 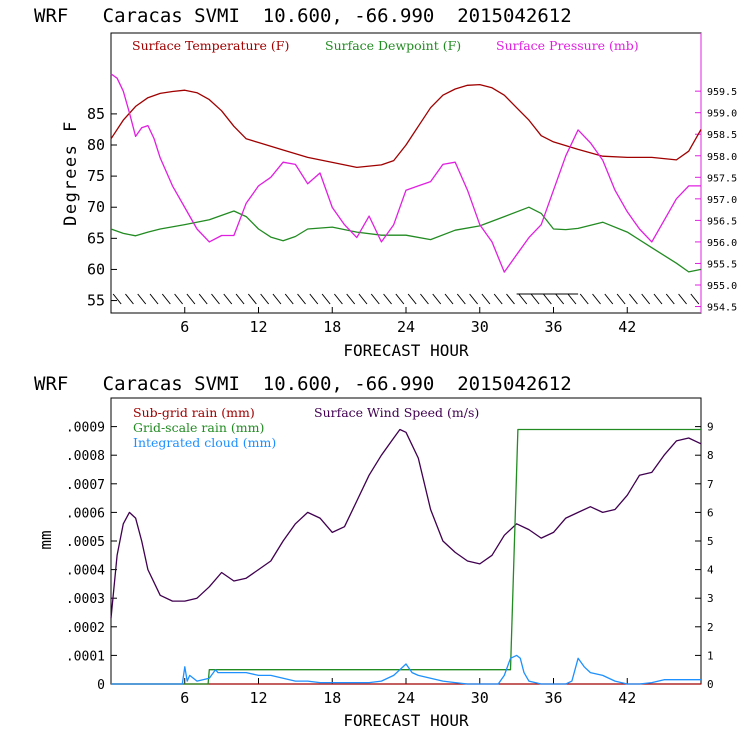 I want to click on surface-dewpoint-line, so click(x=406, y=239).